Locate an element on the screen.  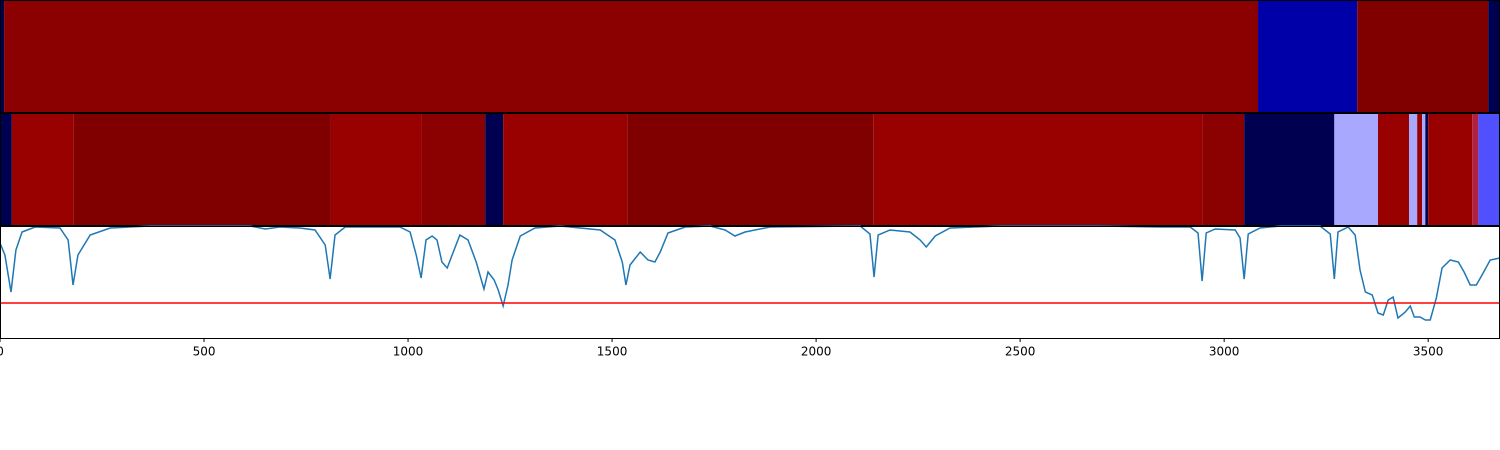
x-tick-label: 500 is located at coordinates (204, 352).